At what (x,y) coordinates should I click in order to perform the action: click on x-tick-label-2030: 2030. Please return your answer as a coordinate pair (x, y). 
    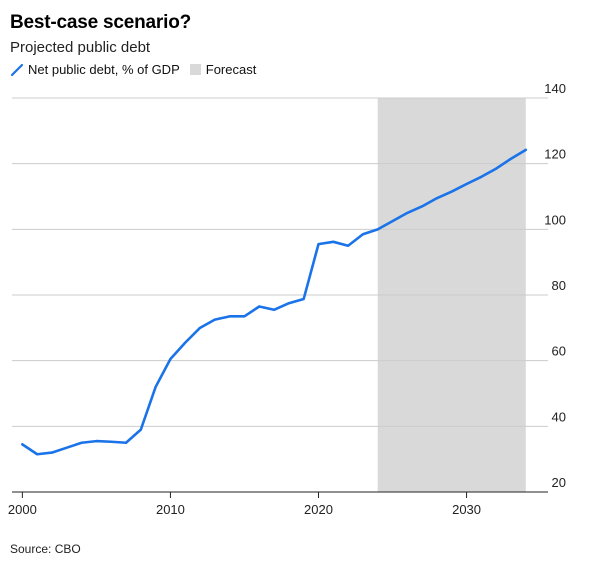
    Looking at the image, I should click on (466, 509).